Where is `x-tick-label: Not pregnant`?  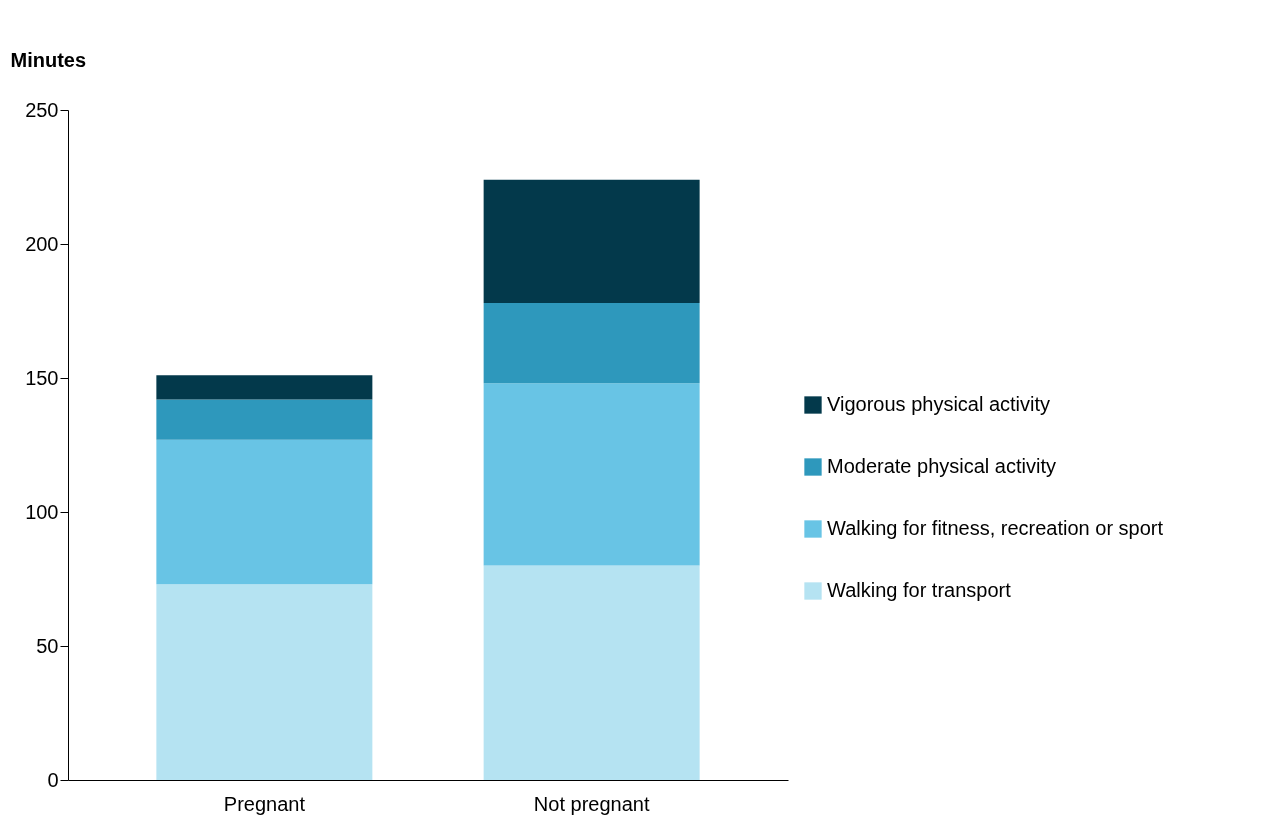
x-tick-label: Not pregnant is located at coordinates (591, 803).